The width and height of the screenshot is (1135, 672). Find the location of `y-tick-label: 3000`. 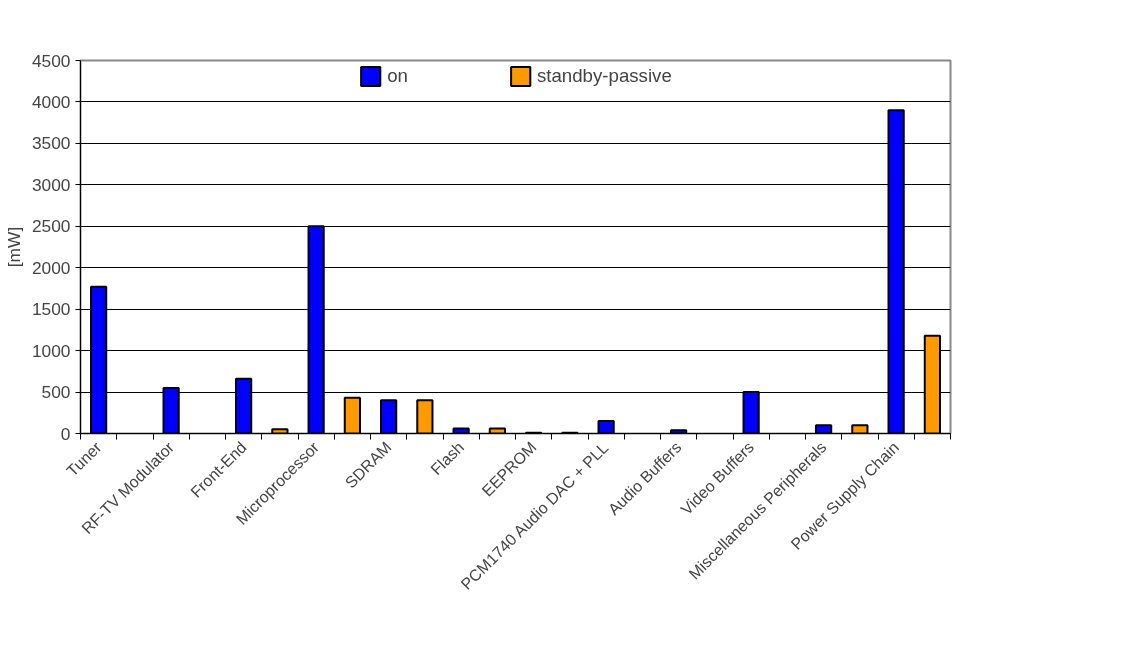

y-tick-label: 3000 is located at coordinates (51, 184).